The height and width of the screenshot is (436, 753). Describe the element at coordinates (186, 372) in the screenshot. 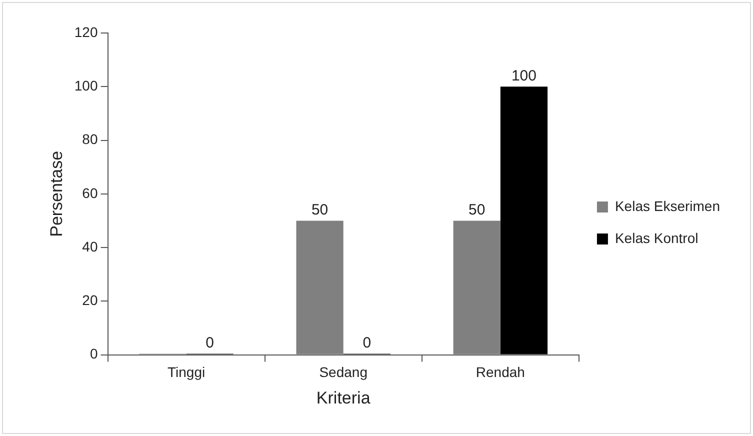

I see `x-tick-label: Tinggi` at that location.